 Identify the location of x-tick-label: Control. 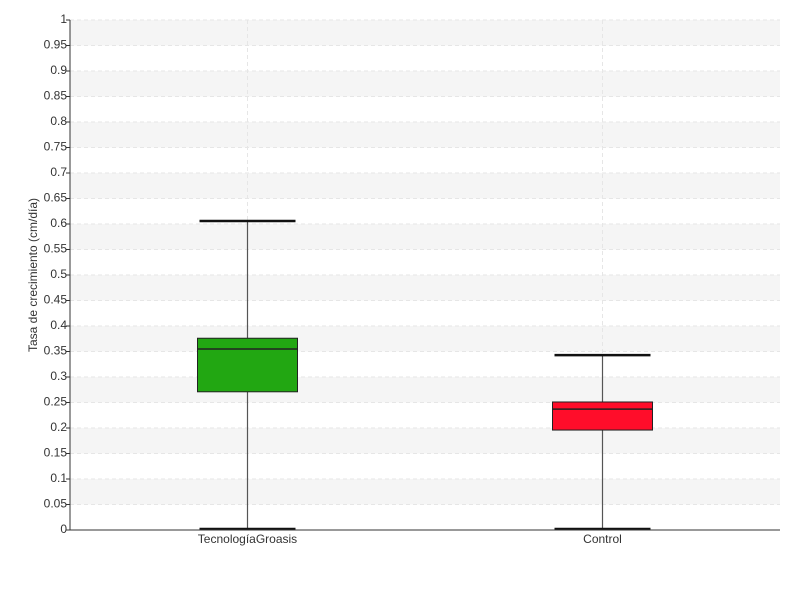
(602, 539).